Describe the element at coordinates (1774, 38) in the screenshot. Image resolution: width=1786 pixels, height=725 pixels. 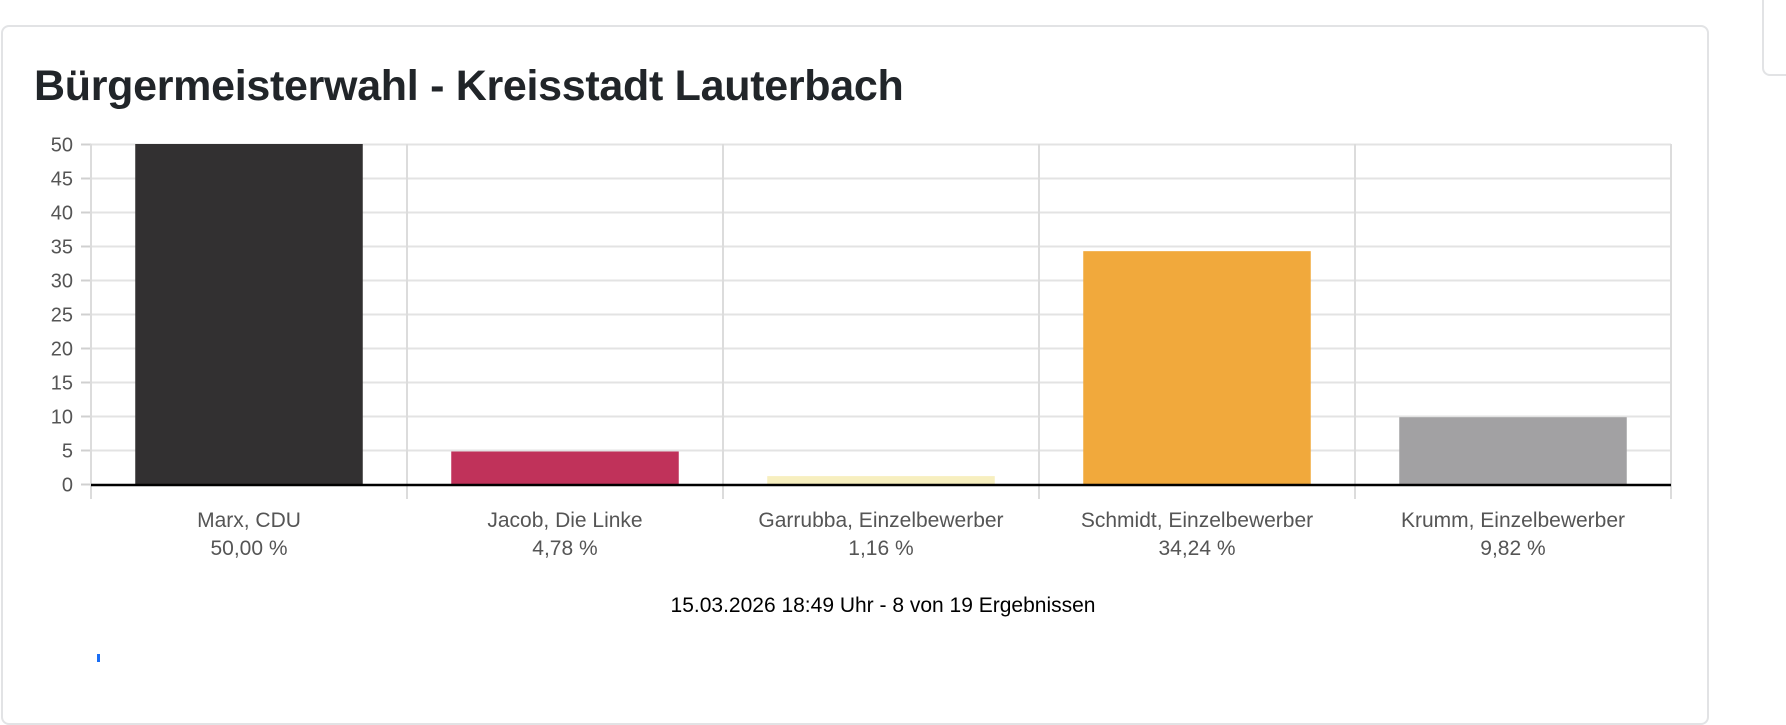
I see `side-panel` at that location.